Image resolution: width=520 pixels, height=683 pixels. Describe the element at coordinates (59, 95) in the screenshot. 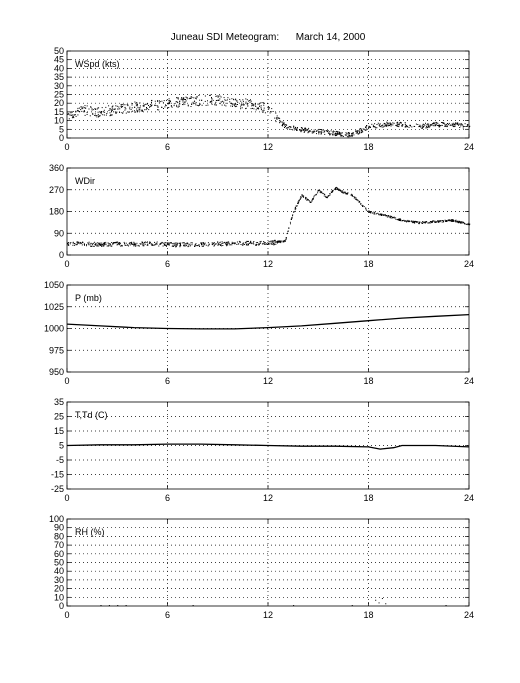

I see `y-tick-label: 25` at that location.